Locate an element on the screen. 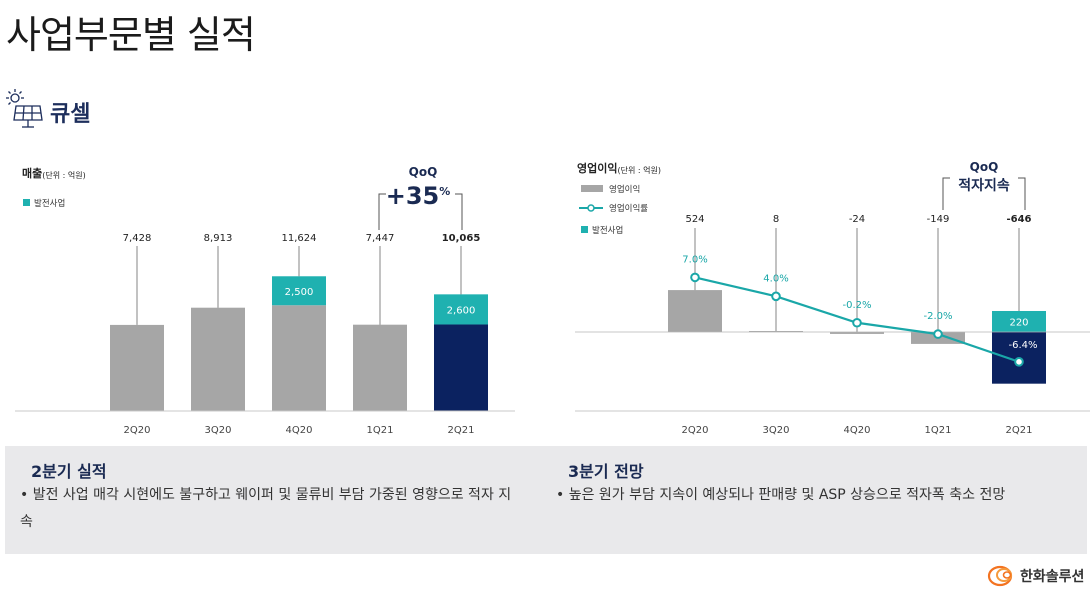 The width and height of the screenshot is (1092, 593). power-label-2Q21: 220 is located at coordinates (1018, 322).